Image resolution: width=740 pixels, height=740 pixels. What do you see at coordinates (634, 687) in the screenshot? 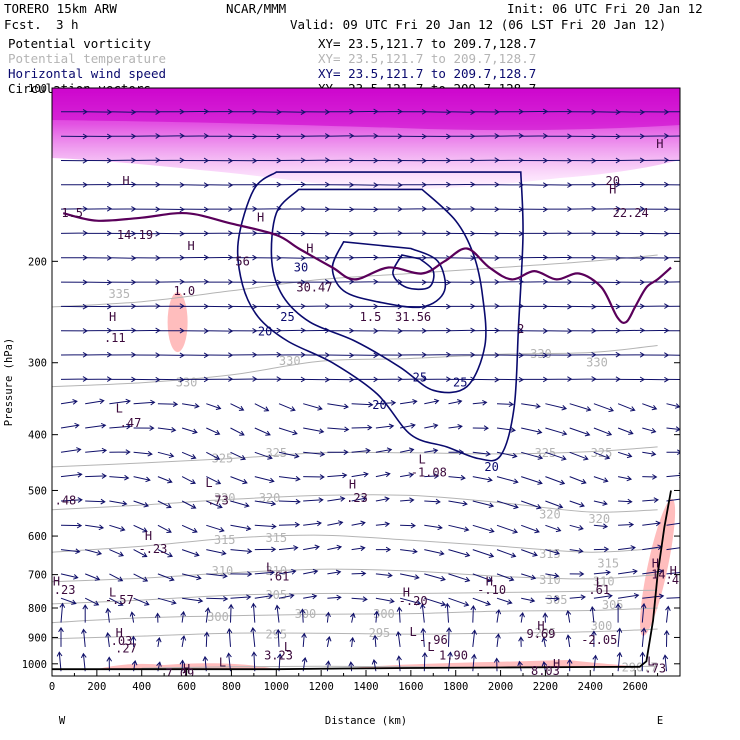
I see `x-tick-label: 2600` at bounding box center [634, 687].